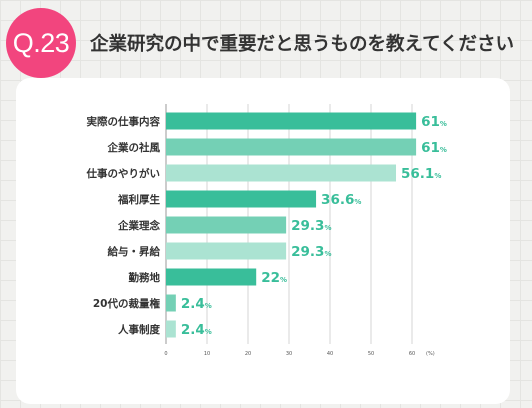  I want to click on category-label: 企業理念, so click(138, 225).